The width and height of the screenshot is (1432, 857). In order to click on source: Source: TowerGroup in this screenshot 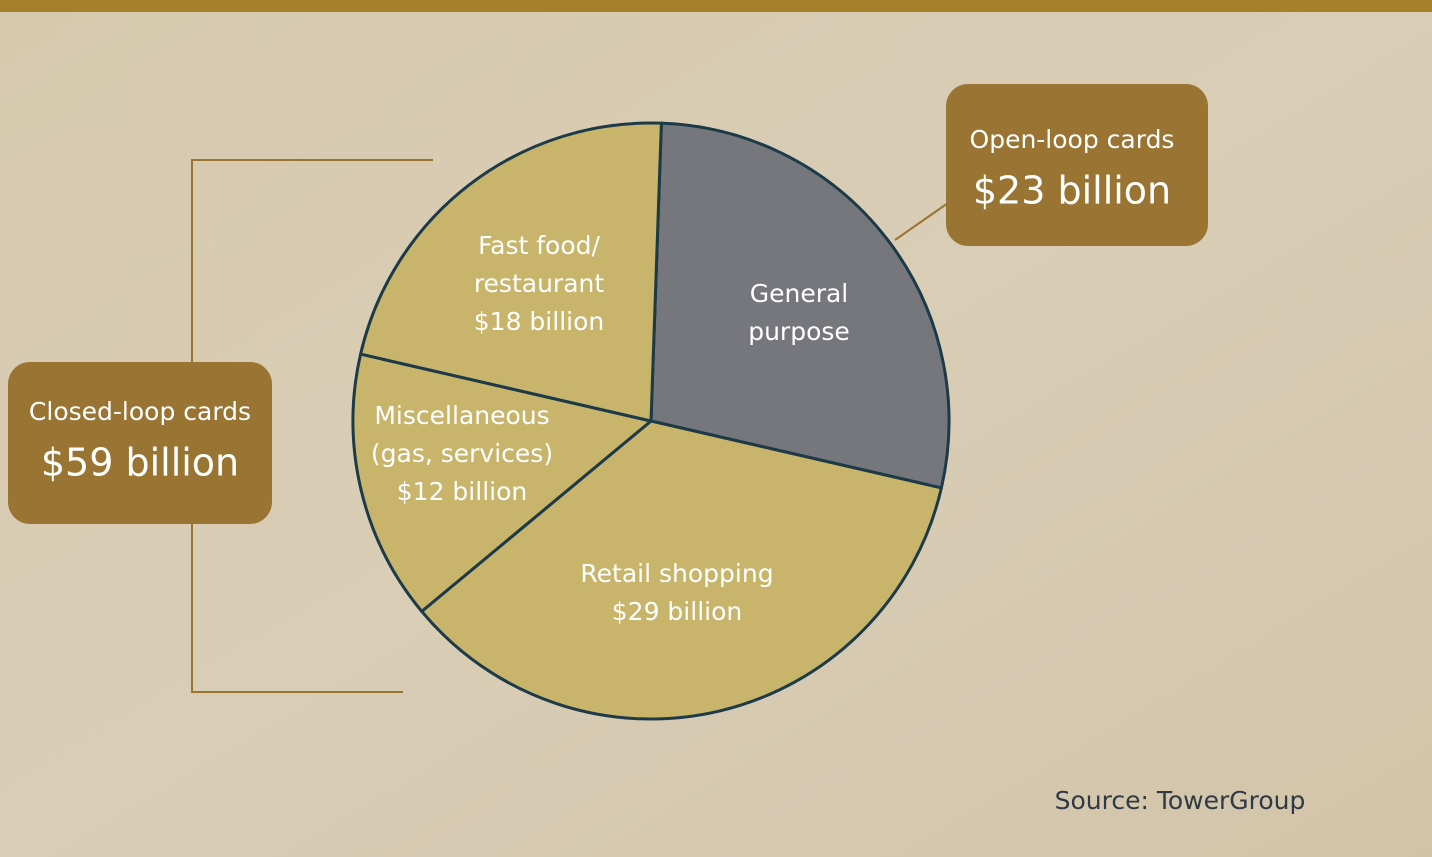, I will do `click(1180, 800)`.